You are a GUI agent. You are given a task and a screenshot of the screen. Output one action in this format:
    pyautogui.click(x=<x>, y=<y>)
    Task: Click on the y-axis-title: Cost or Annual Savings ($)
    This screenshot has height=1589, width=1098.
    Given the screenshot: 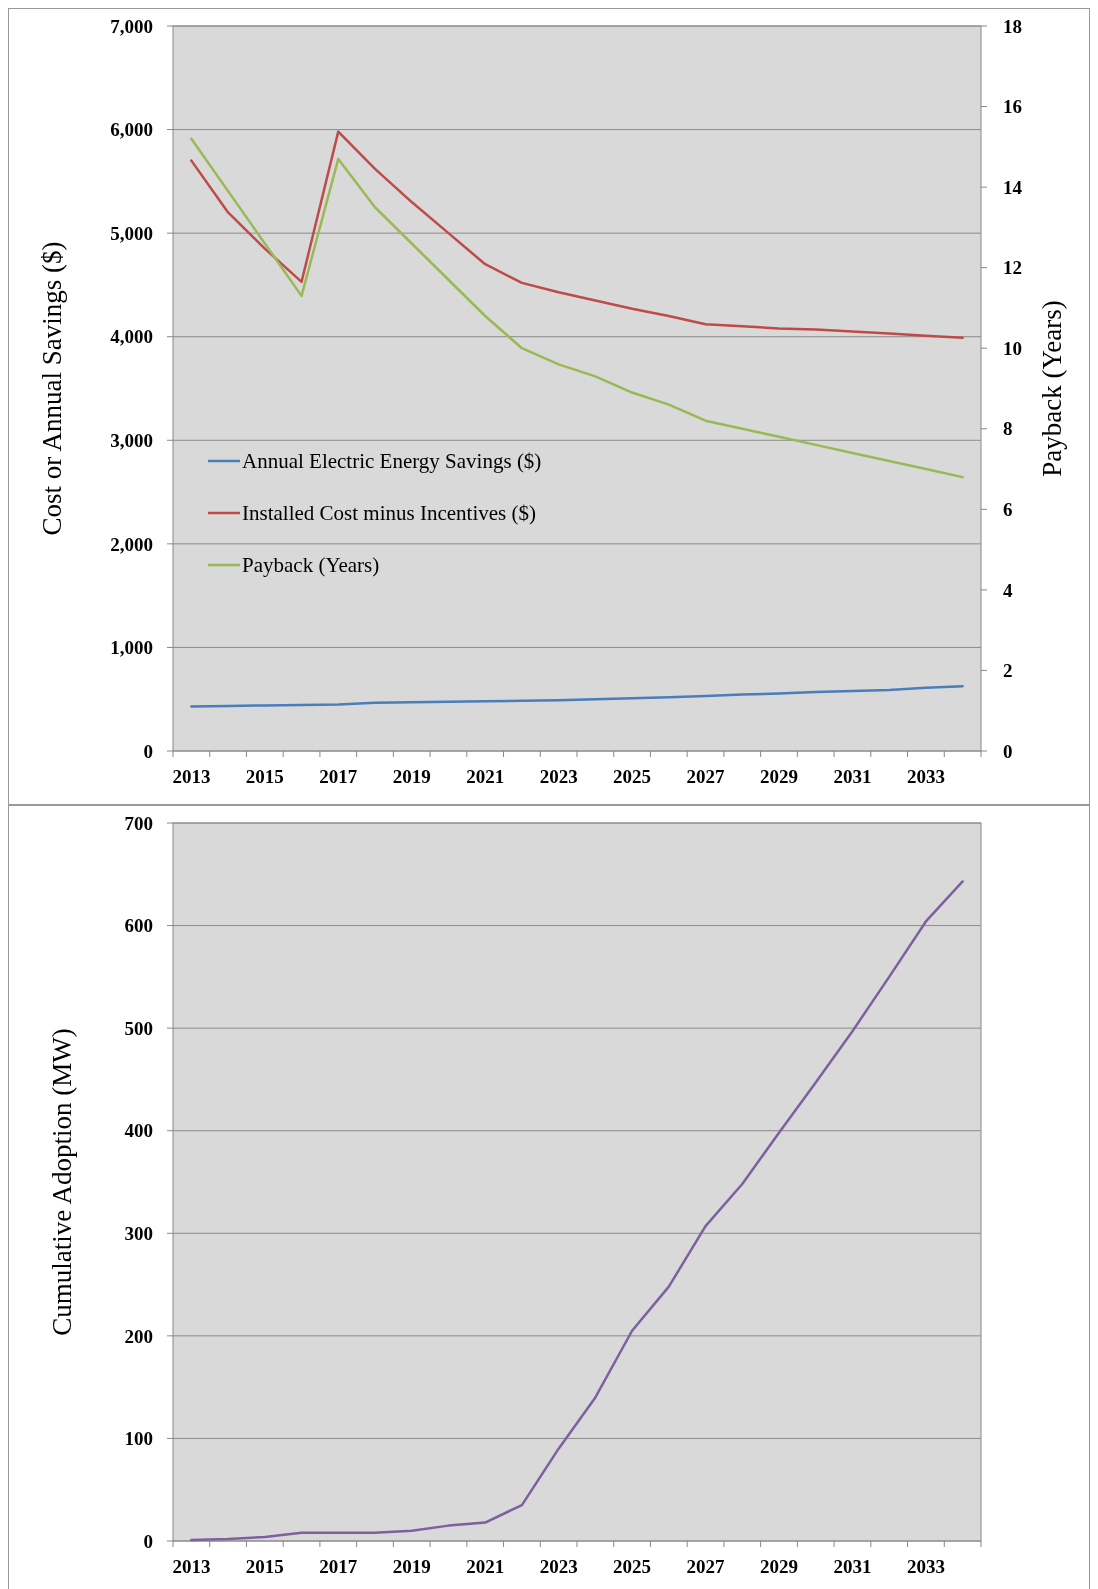 What is the action you would take?
    pyautogui.click(x=52, y=388)
    